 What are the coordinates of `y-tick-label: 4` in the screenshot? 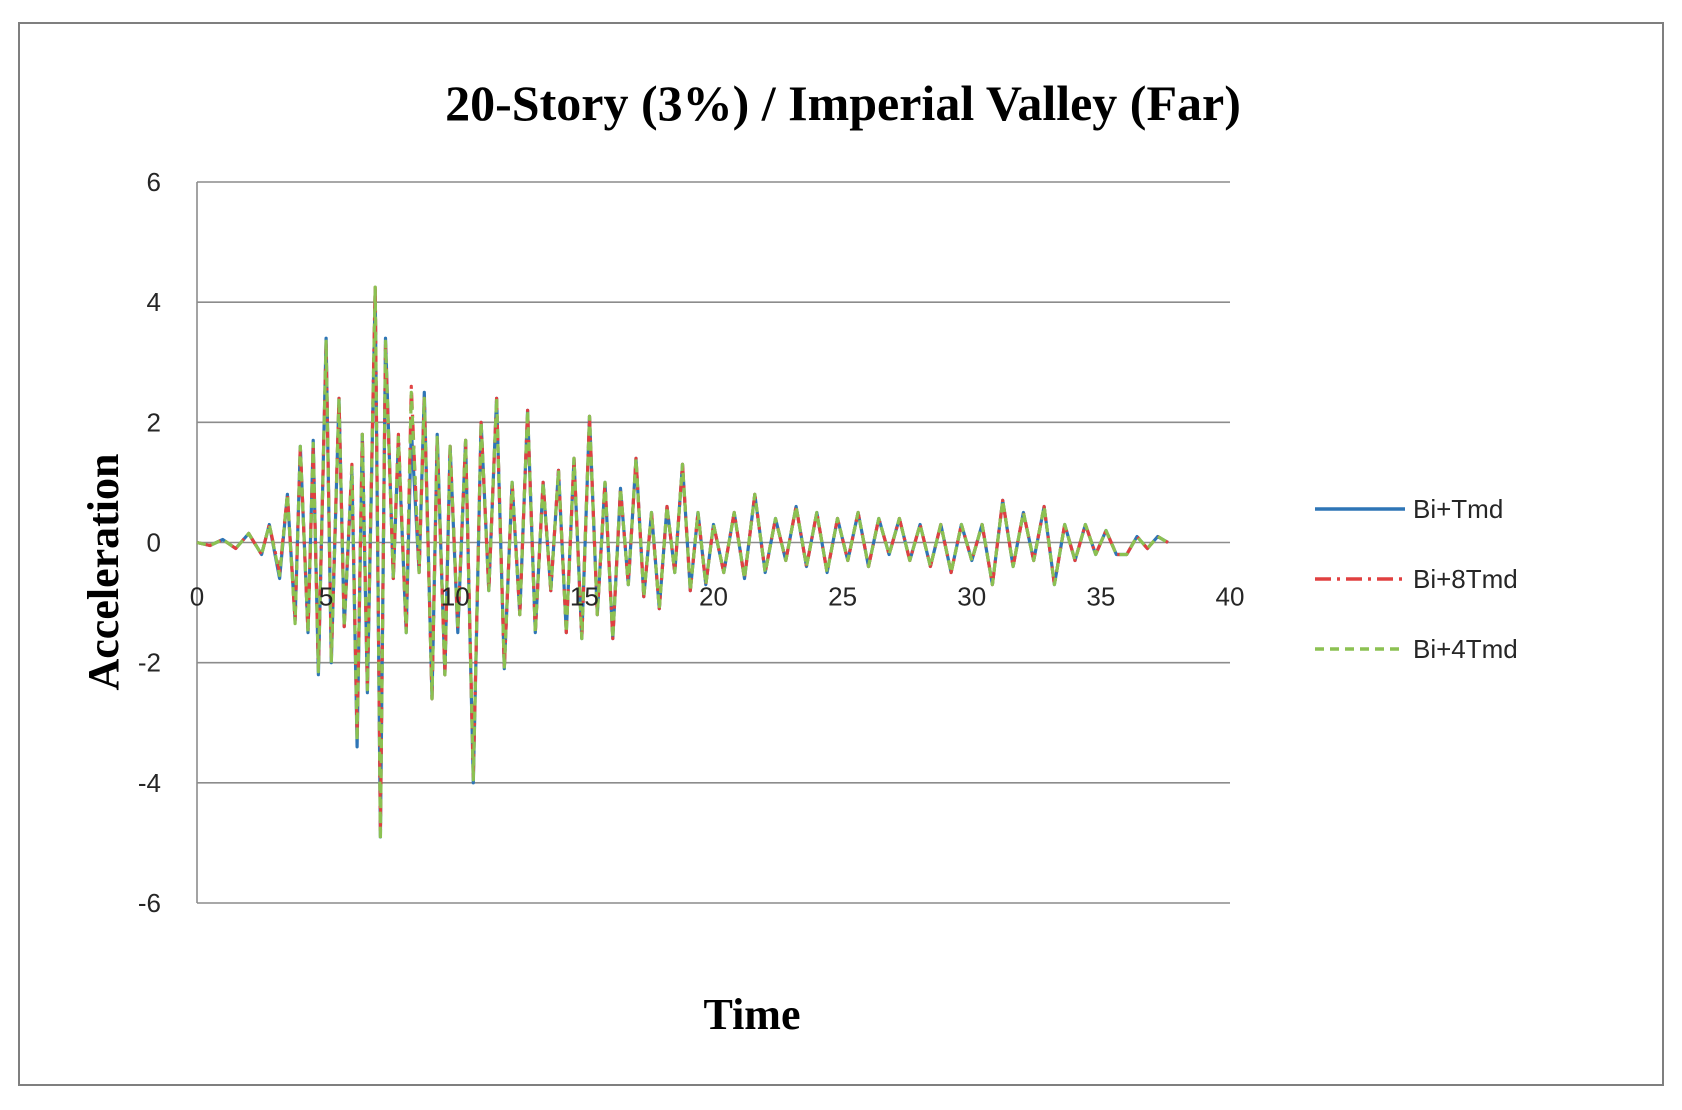 It's located at (154, 302).